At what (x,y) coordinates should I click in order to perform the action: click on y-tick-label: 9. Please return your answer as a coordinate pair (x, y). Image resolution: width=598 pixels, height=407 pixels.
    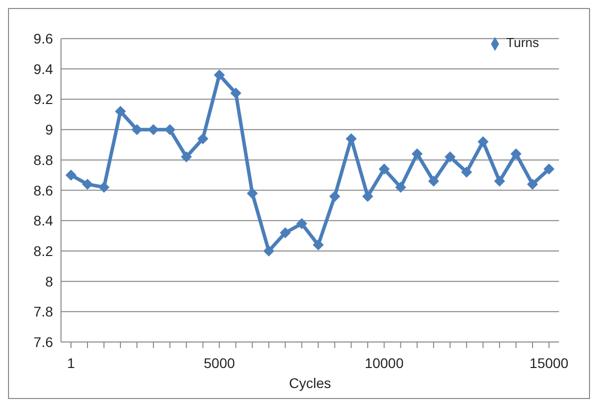
    Looking at the image, I should click on (49, 130).